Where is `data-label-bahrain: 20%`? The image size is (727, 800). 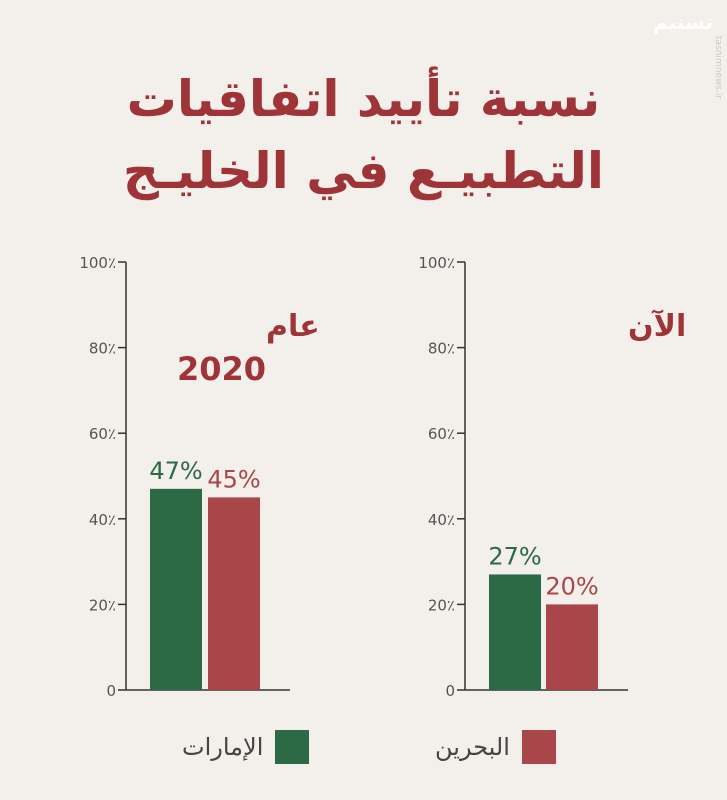
data-label-bahrain: 20% is located at coordinates (571, 586).